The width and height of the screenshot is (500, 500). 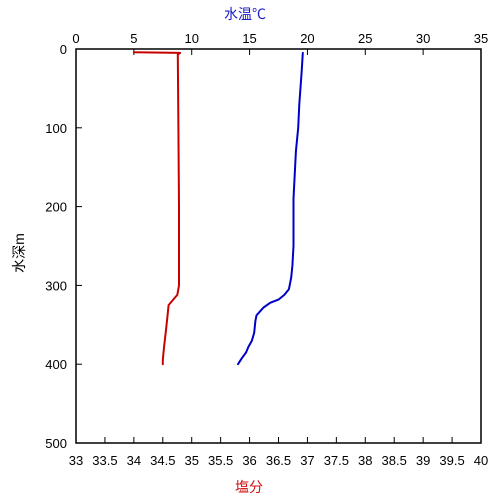 What do you see at coordinates (365, 38) in the screenshot?
I see `top-x-tick-label: 25` at bounding box center [365, 38].